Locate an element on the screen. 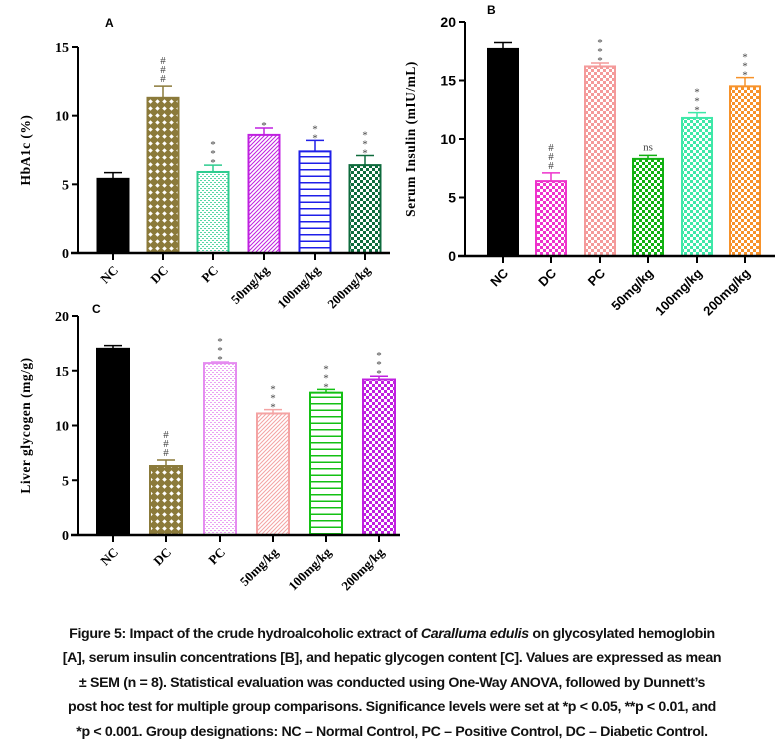  significance-marker: ns is located at coordinates (648, 147).